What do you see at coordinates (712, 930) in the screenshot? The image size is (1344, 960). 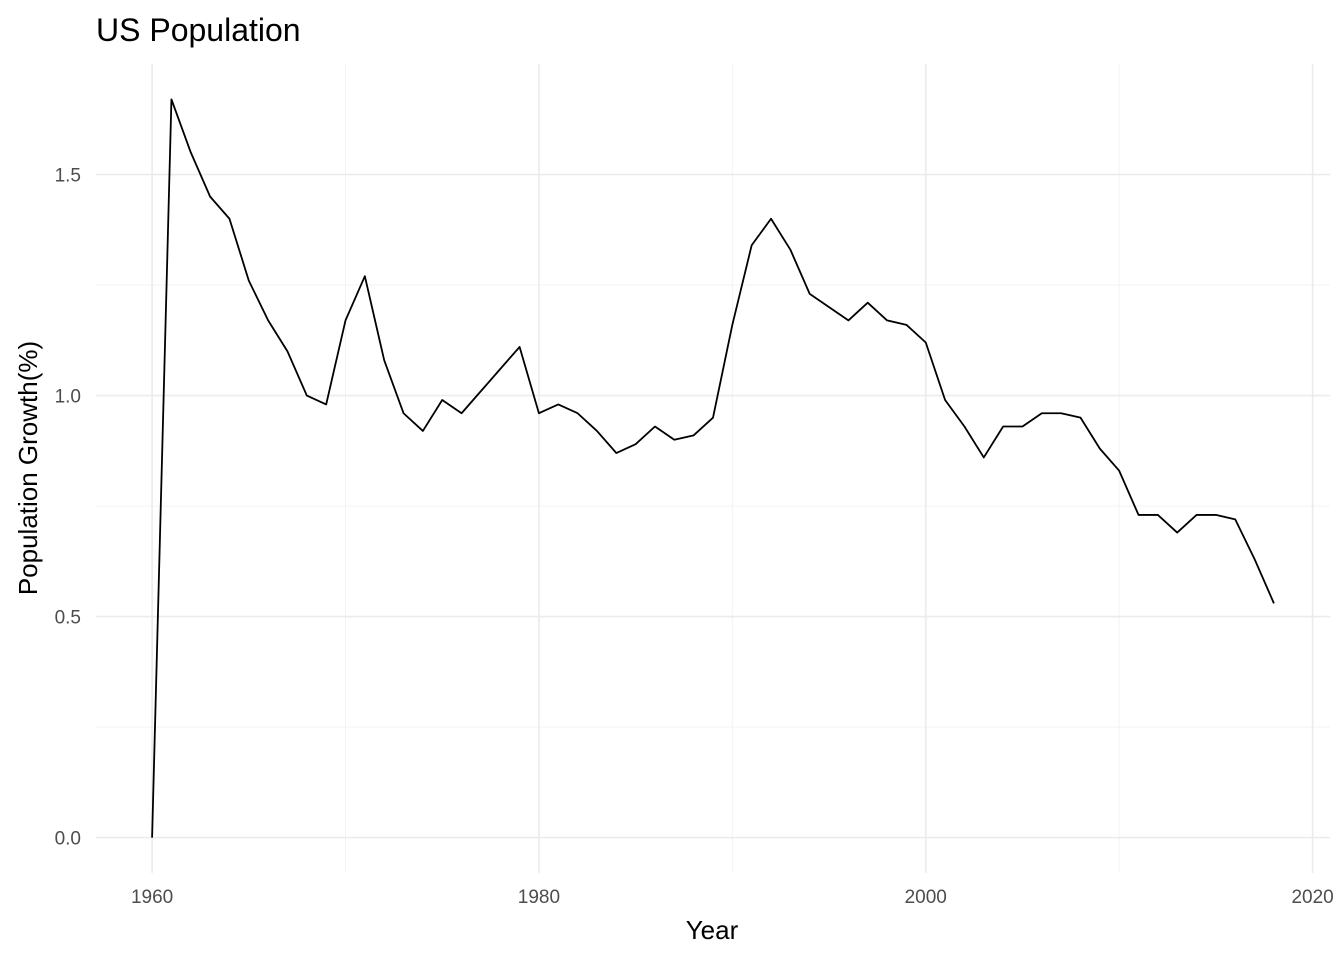 I see `x-axis-title: Year` at bounding box center [712, 930].